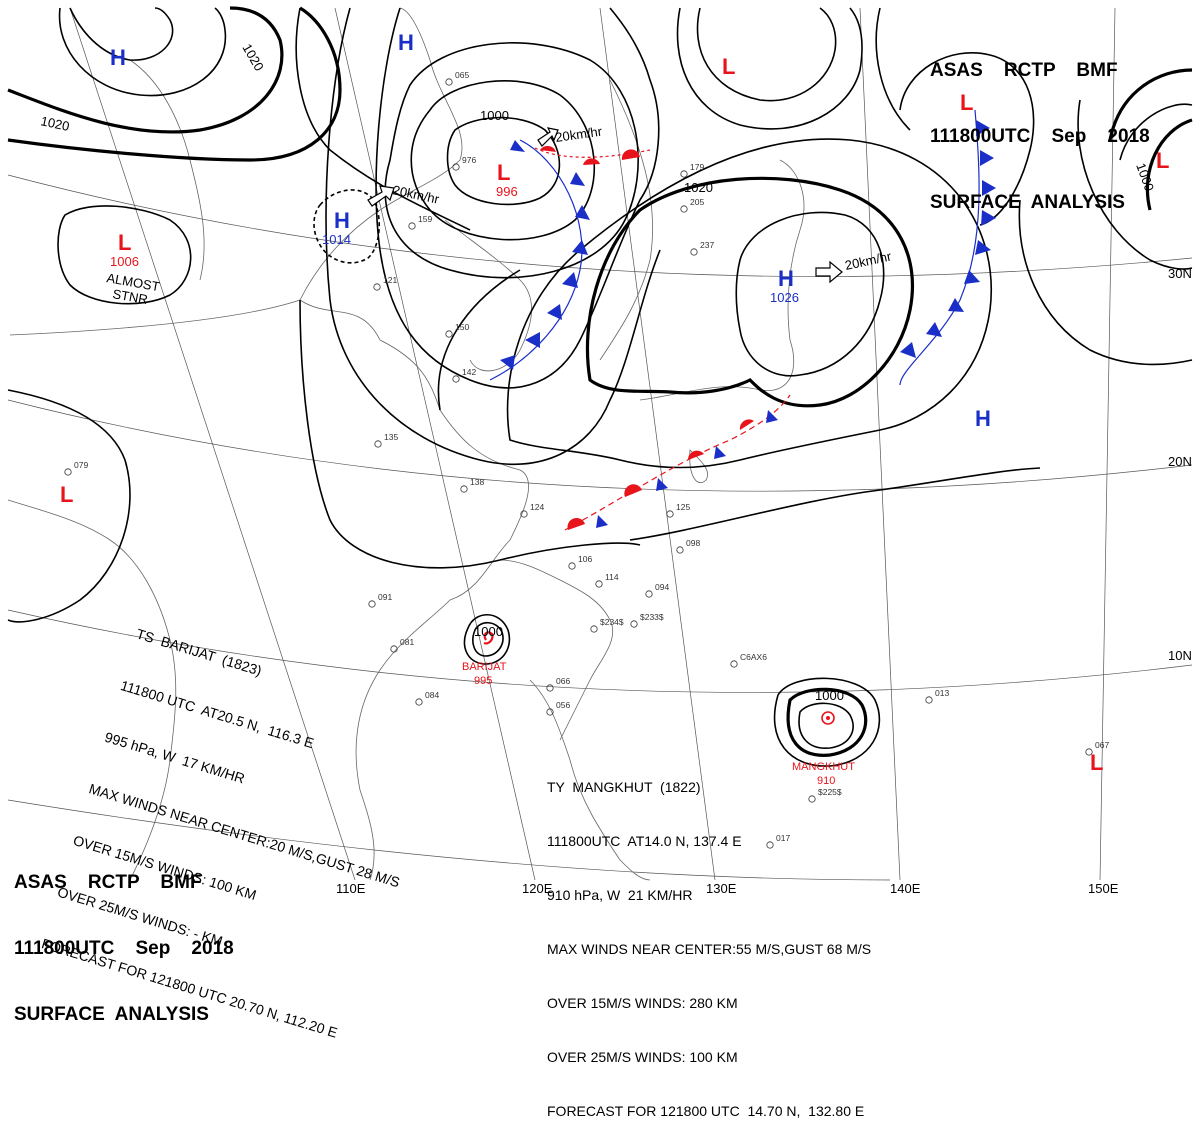 The image size is (1200, 1138). I want to click on header-line: SURFACE ANALYSIS, so click(1027, 202).